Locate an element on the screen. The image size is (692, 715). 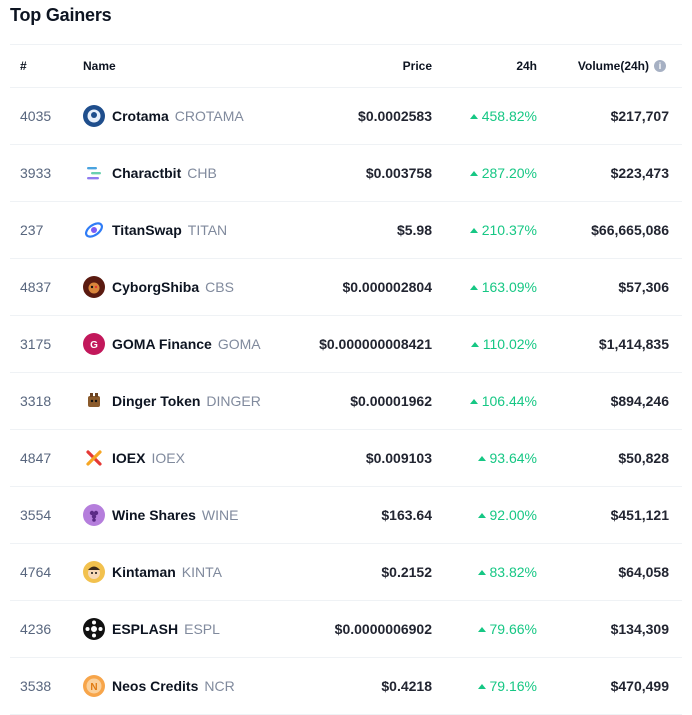
header-volume-label: Volume(24h) is located at coordinates (613, 66).